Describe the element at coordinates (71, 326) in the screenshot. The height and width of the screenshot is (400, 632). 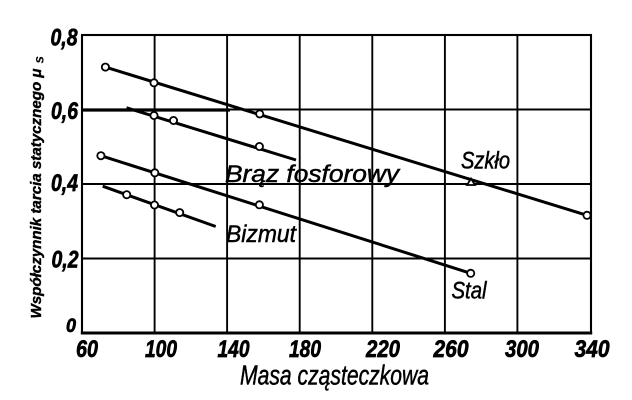
I see `svg-text: 0` at that location.